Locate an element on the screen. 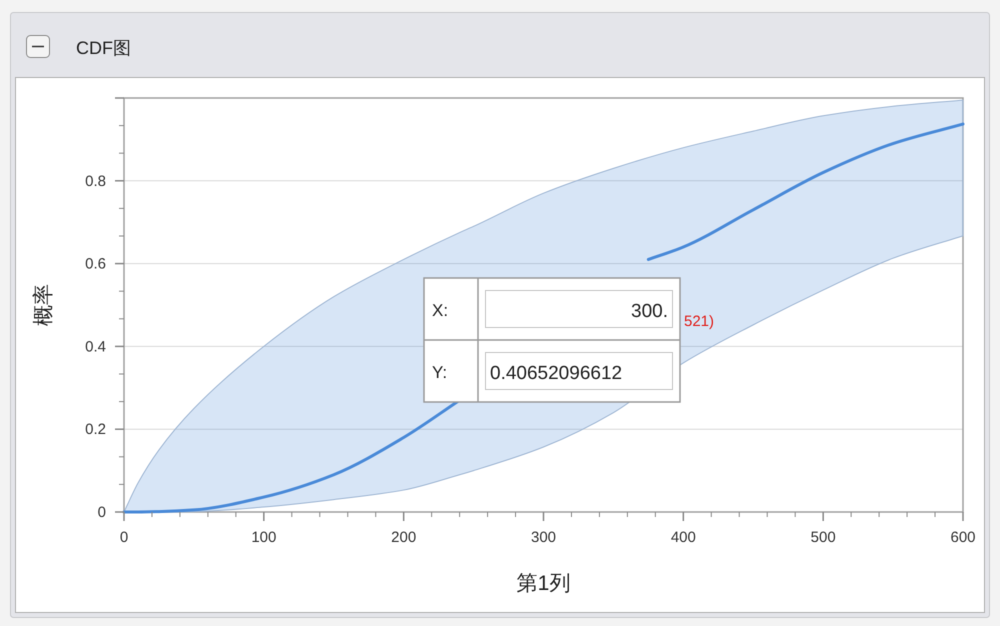  annotation: 300. is located at coordinates (649, 311).